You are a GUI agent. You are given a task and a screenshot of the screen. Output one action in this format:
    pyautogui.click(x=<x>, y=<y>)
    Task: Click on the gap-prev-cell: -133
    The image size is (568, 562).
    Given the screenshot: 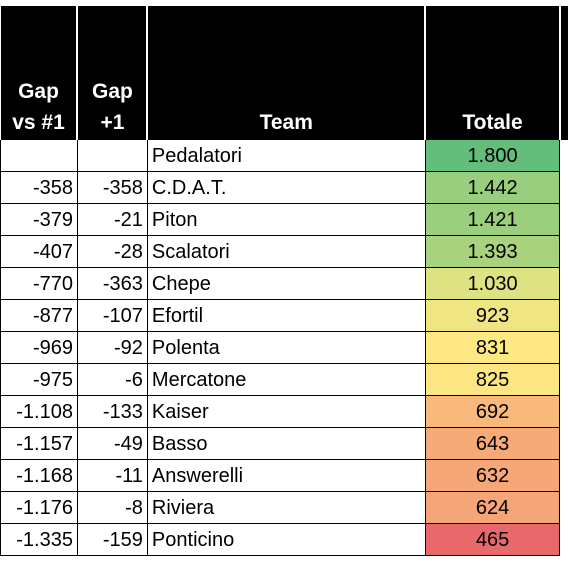 What is the action you would take?
    pyautogui.click(x=112, y=411)
    